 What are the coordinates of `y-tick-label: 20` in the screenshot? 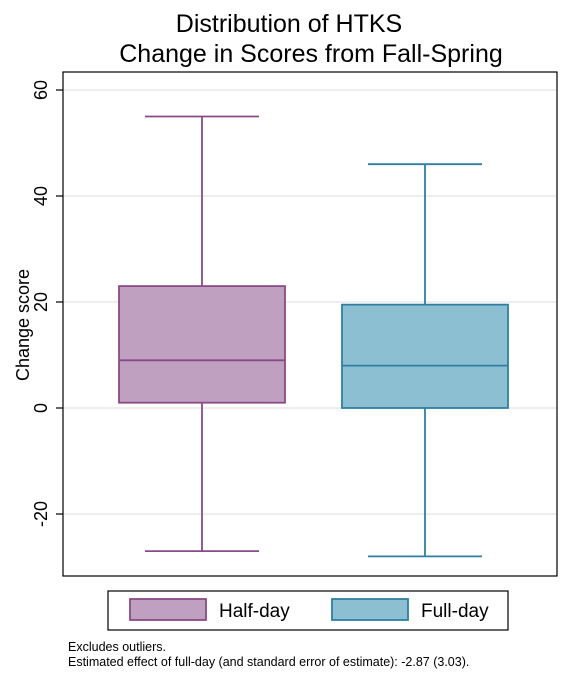 It's located at (41, 302).